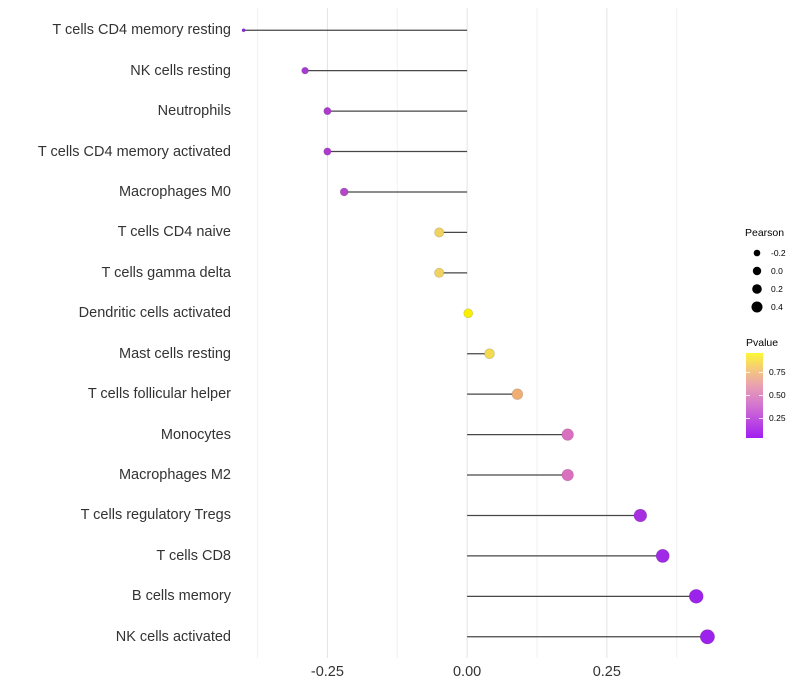 The width and height of the screenshot is (800, 700). Describe the element at coordinates (174, 475) in the screenshot. I see `y-axis-label: Macrophages M2` at that location.